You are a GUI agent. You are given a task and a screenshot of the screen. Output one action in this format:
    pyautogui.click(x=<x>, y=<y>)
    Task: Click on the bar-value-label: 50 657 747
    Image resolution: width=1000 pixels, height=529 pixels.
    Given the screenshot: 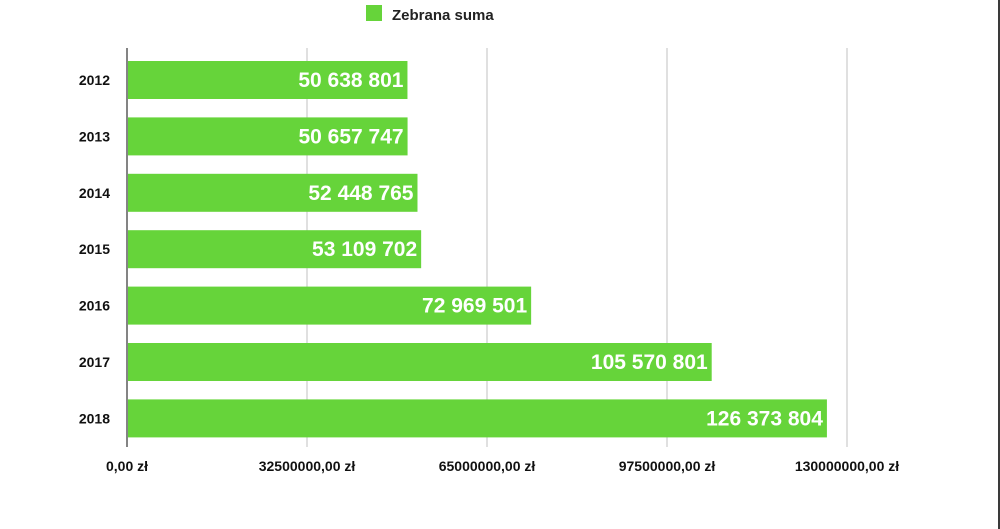 What is the action you would take?
    pyautogui.click(x=350, y=136)
    